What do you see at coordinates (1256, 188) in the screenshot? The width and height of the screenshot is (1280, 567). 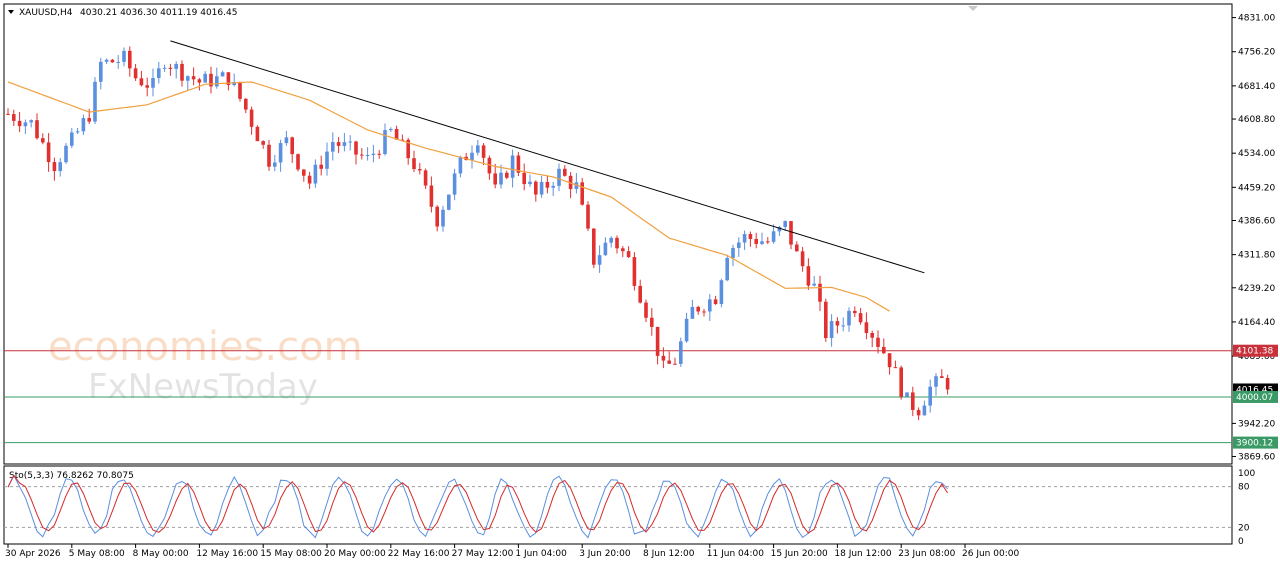 I see `price-tick-label: 4459.20` at bounding box center [1256, 188].